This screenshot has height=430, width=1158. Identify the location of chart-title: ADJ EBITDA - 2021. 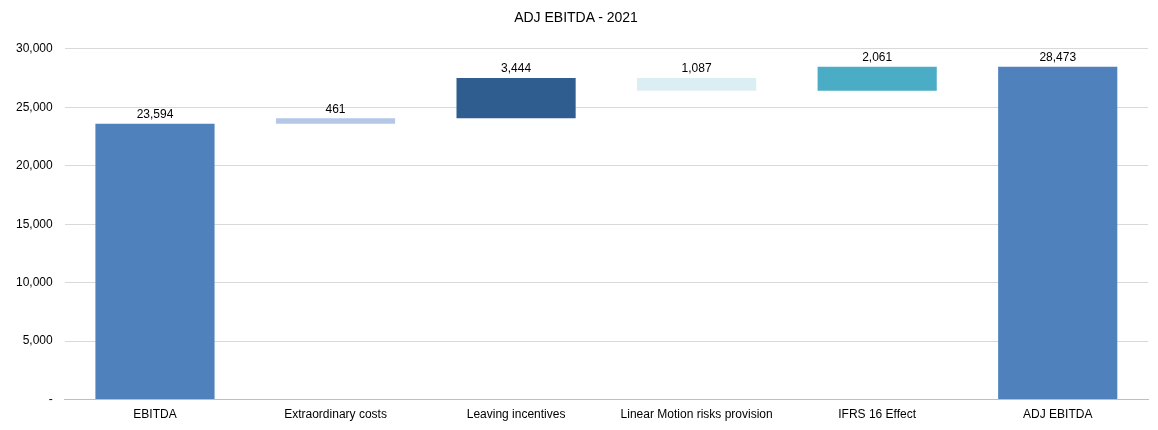
(576, 17).